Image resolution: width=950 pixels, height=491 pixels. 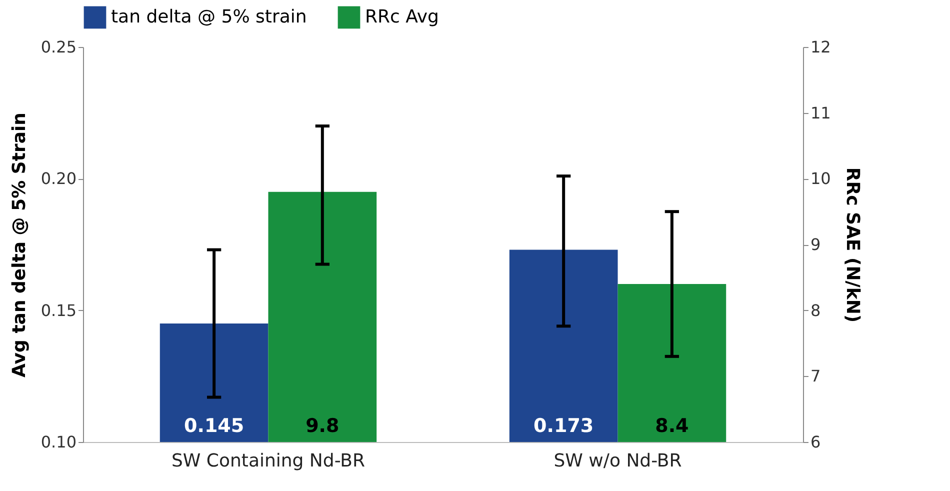 What do you see at coordinates (852, 245) in the screenshot?
I see `y2-axis-title: RRc SAE (N/kN)` at bounding box center [852, 245].